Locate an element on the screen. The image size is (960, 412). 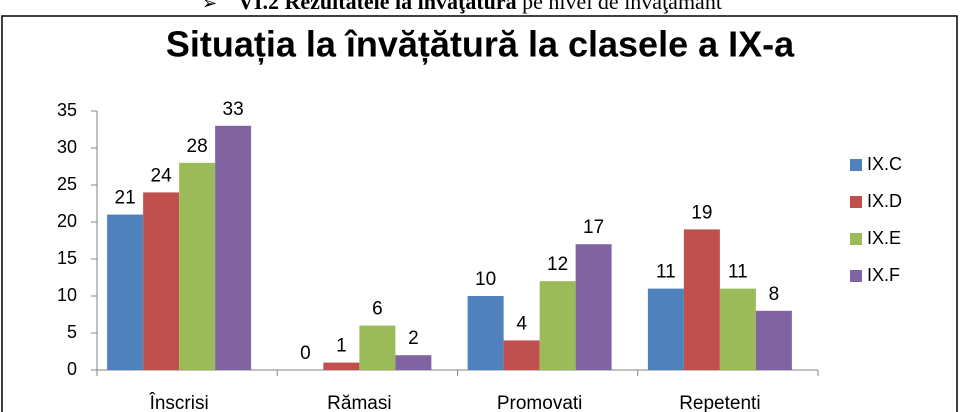
y-tick-label: 5 is located at coordinates (72, 332).